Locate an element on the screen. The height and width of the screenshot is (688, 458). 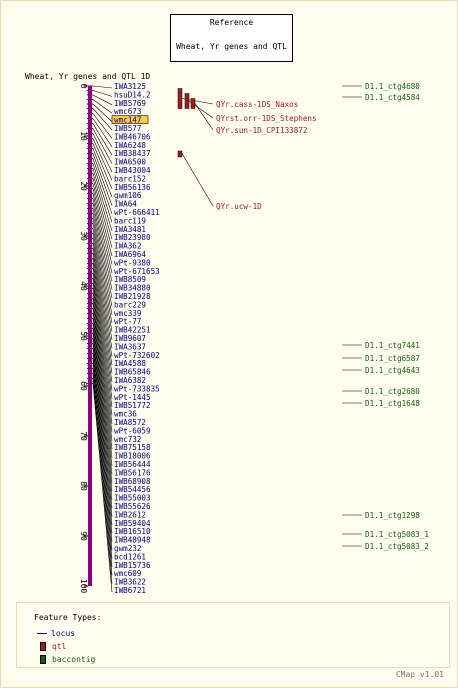
marker-label: IWB46706 is located at coordinates (132, 136).